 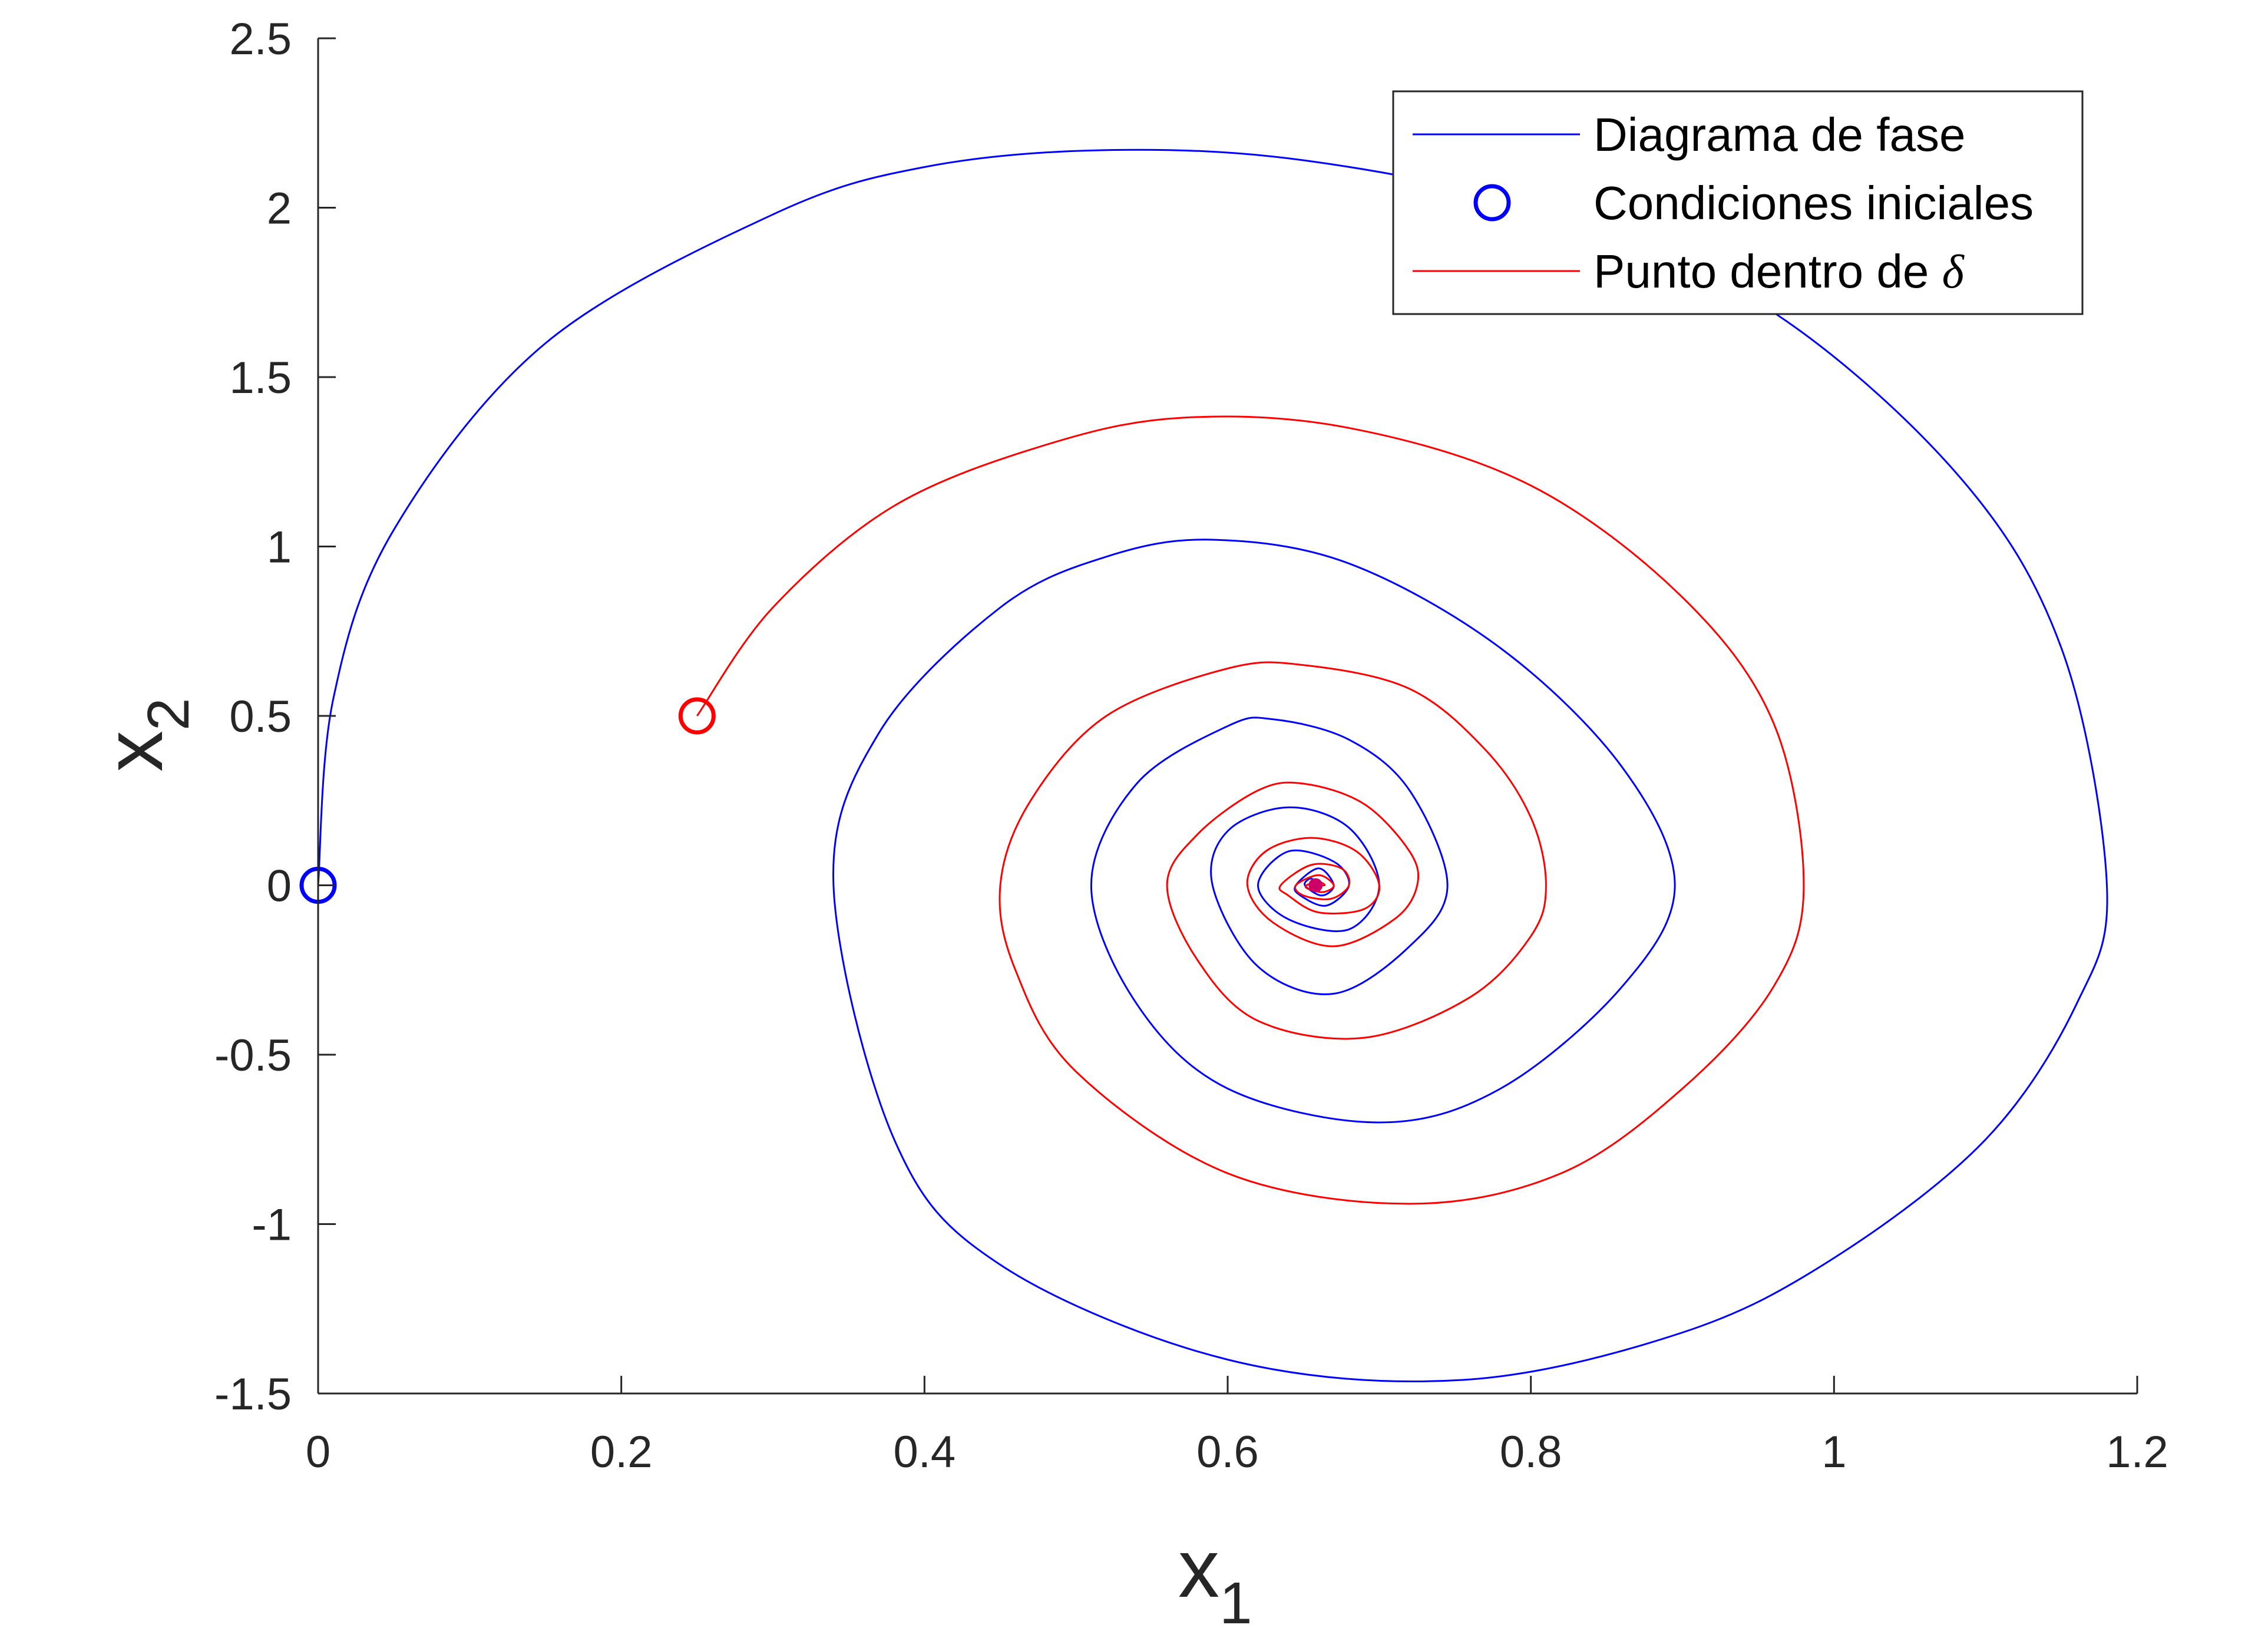 What do you see at coordinates (1215, 1575) in the screenshot?
I see `x-axis-label: x1` at bounding box center [1215, 1575].